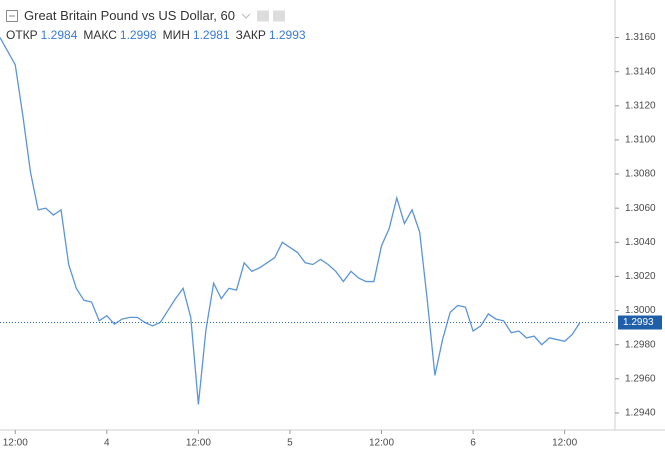 The height and width of the screenshot is (457, 665). Describe the element at coordinates (176, 35) in the screenshot. I see `ohlc-label: МИН` at that location.